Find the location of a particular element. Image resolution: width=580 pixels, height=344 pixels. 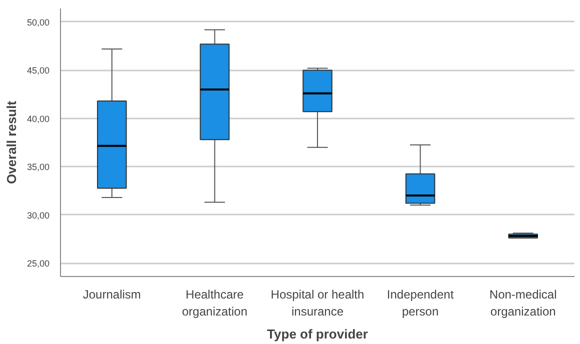

y-tick-label: 30,00 is located at coordinates (38, 215).